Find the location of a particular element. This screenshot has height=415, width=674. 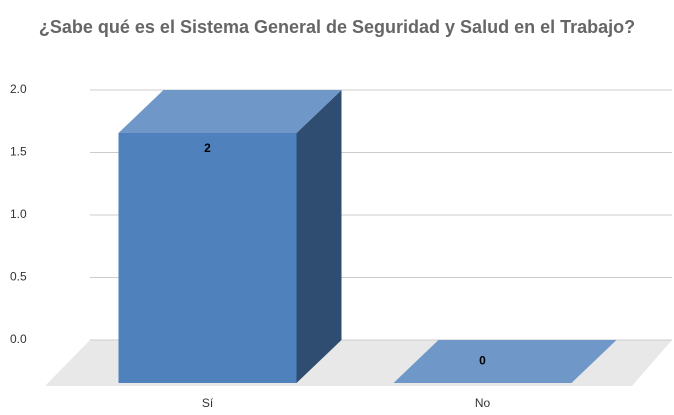

bar is located at coordinates (505, 361).